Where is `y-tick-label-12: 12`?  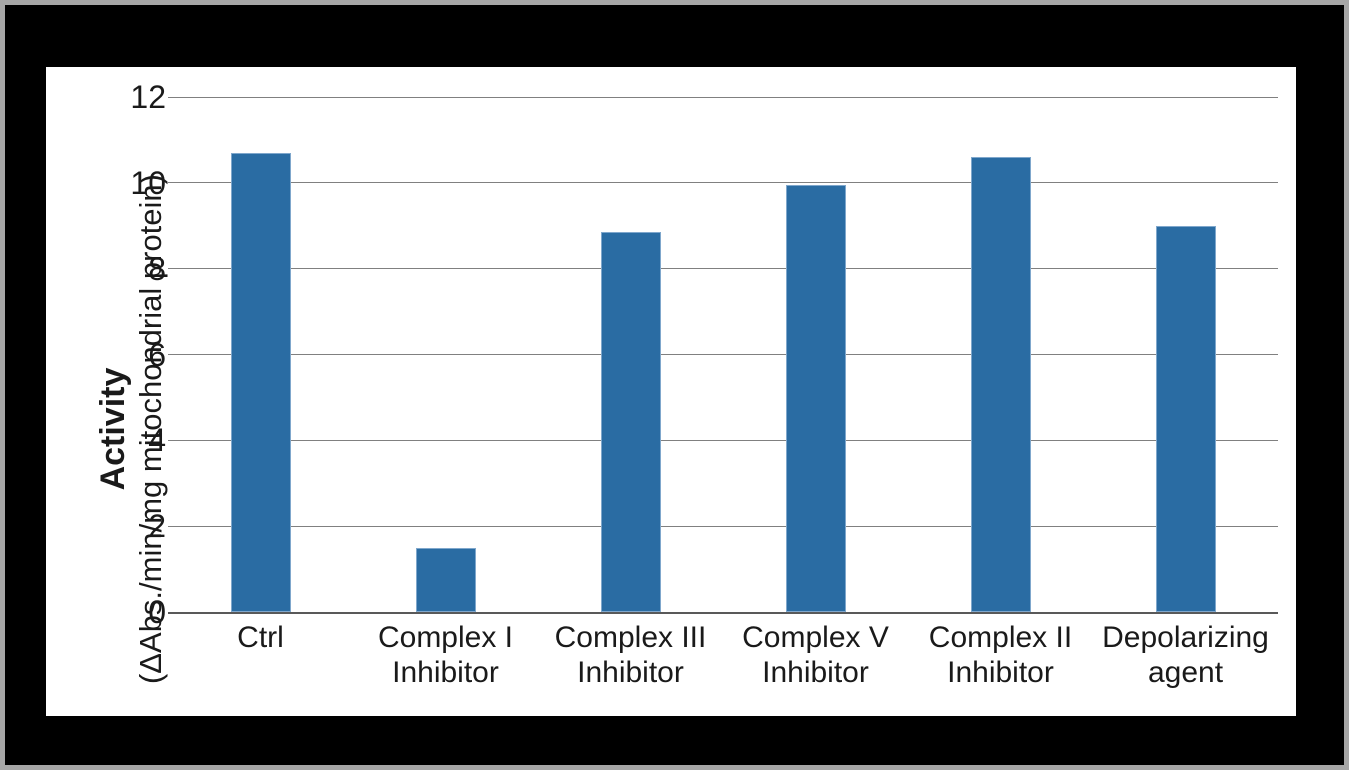 y-tick-label-12: 12 is located at coordinates (148, 97).